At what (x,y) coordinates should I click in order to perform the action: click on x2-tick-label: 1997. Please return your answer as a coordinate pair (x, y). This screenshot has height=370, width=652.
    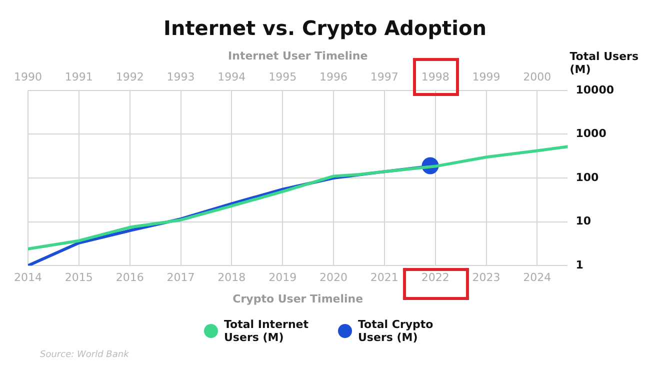
    Looking at the image, I should click on (384, 77).